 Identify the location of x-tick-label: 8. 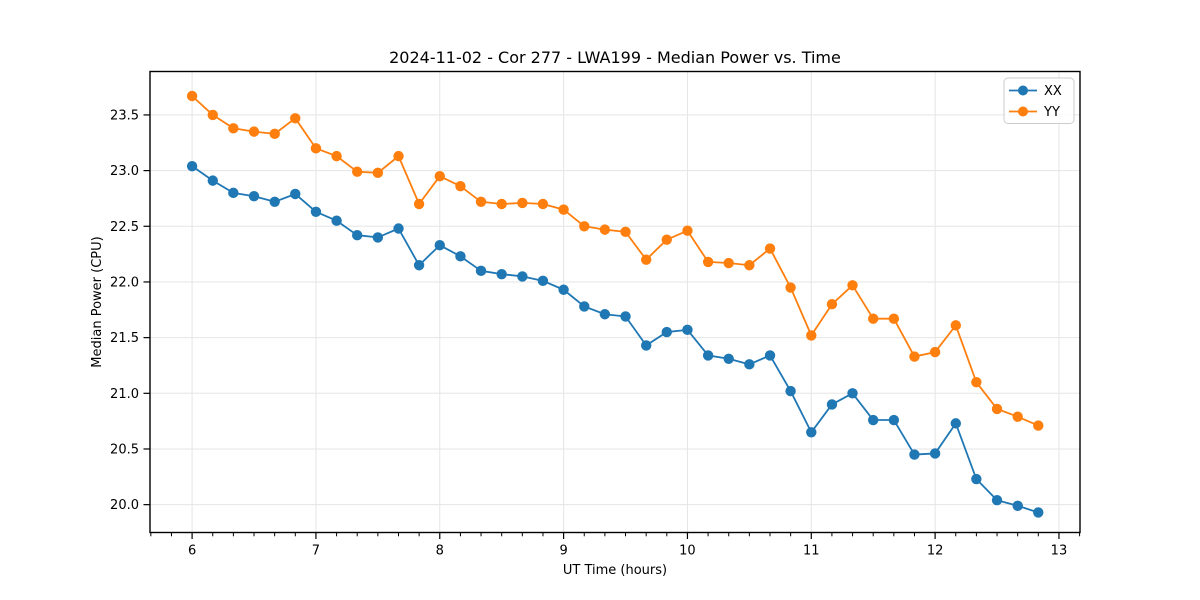
(440, 551).